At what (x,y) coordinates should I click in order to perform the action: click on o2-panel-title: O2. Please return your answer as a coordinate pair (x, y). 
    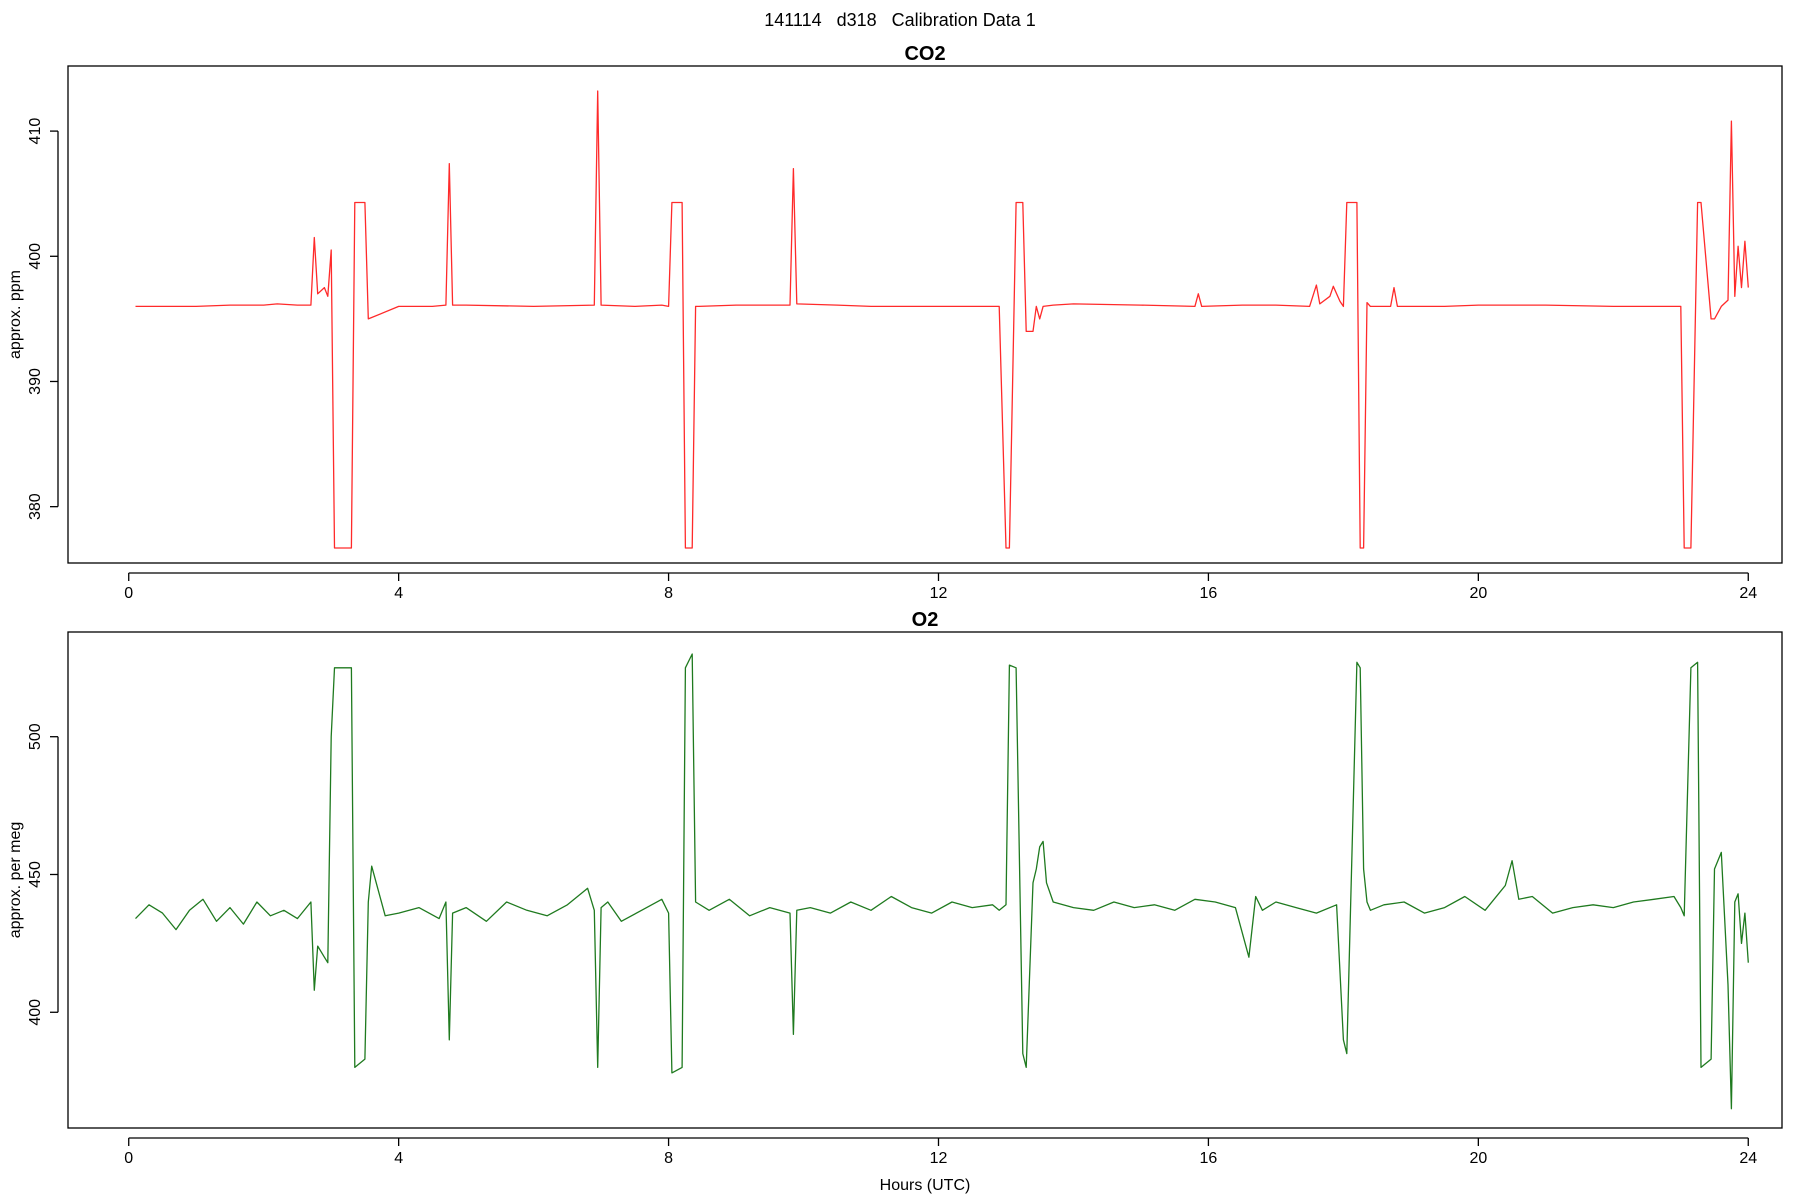
    Looking at the image, I should click on (925, 620).